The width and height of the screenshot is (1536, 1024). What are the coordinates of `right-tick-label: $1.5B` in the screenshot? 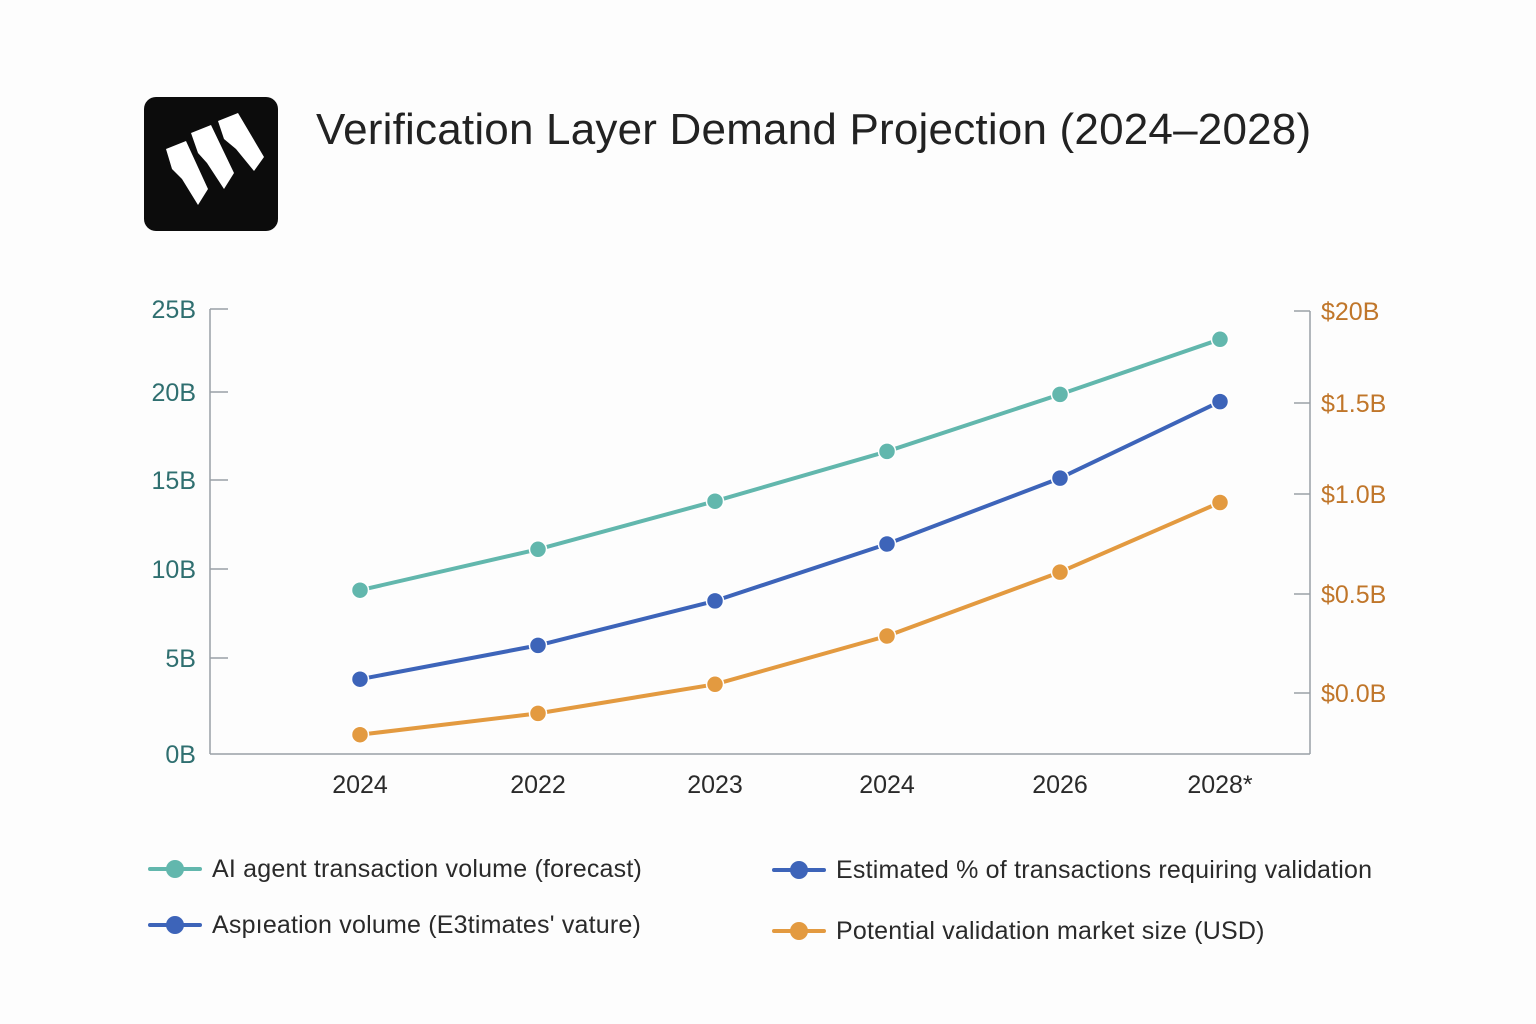 It's located at (1353, 404).